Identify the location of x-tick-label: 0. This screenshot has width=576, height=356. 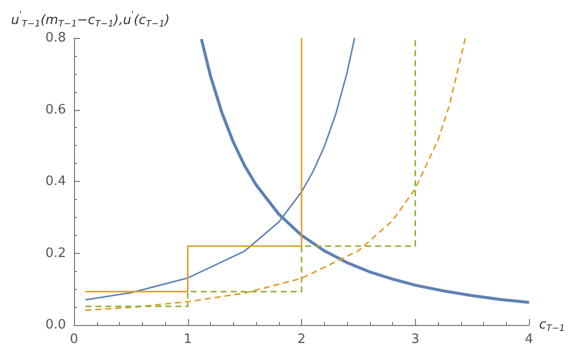
(74, 339).